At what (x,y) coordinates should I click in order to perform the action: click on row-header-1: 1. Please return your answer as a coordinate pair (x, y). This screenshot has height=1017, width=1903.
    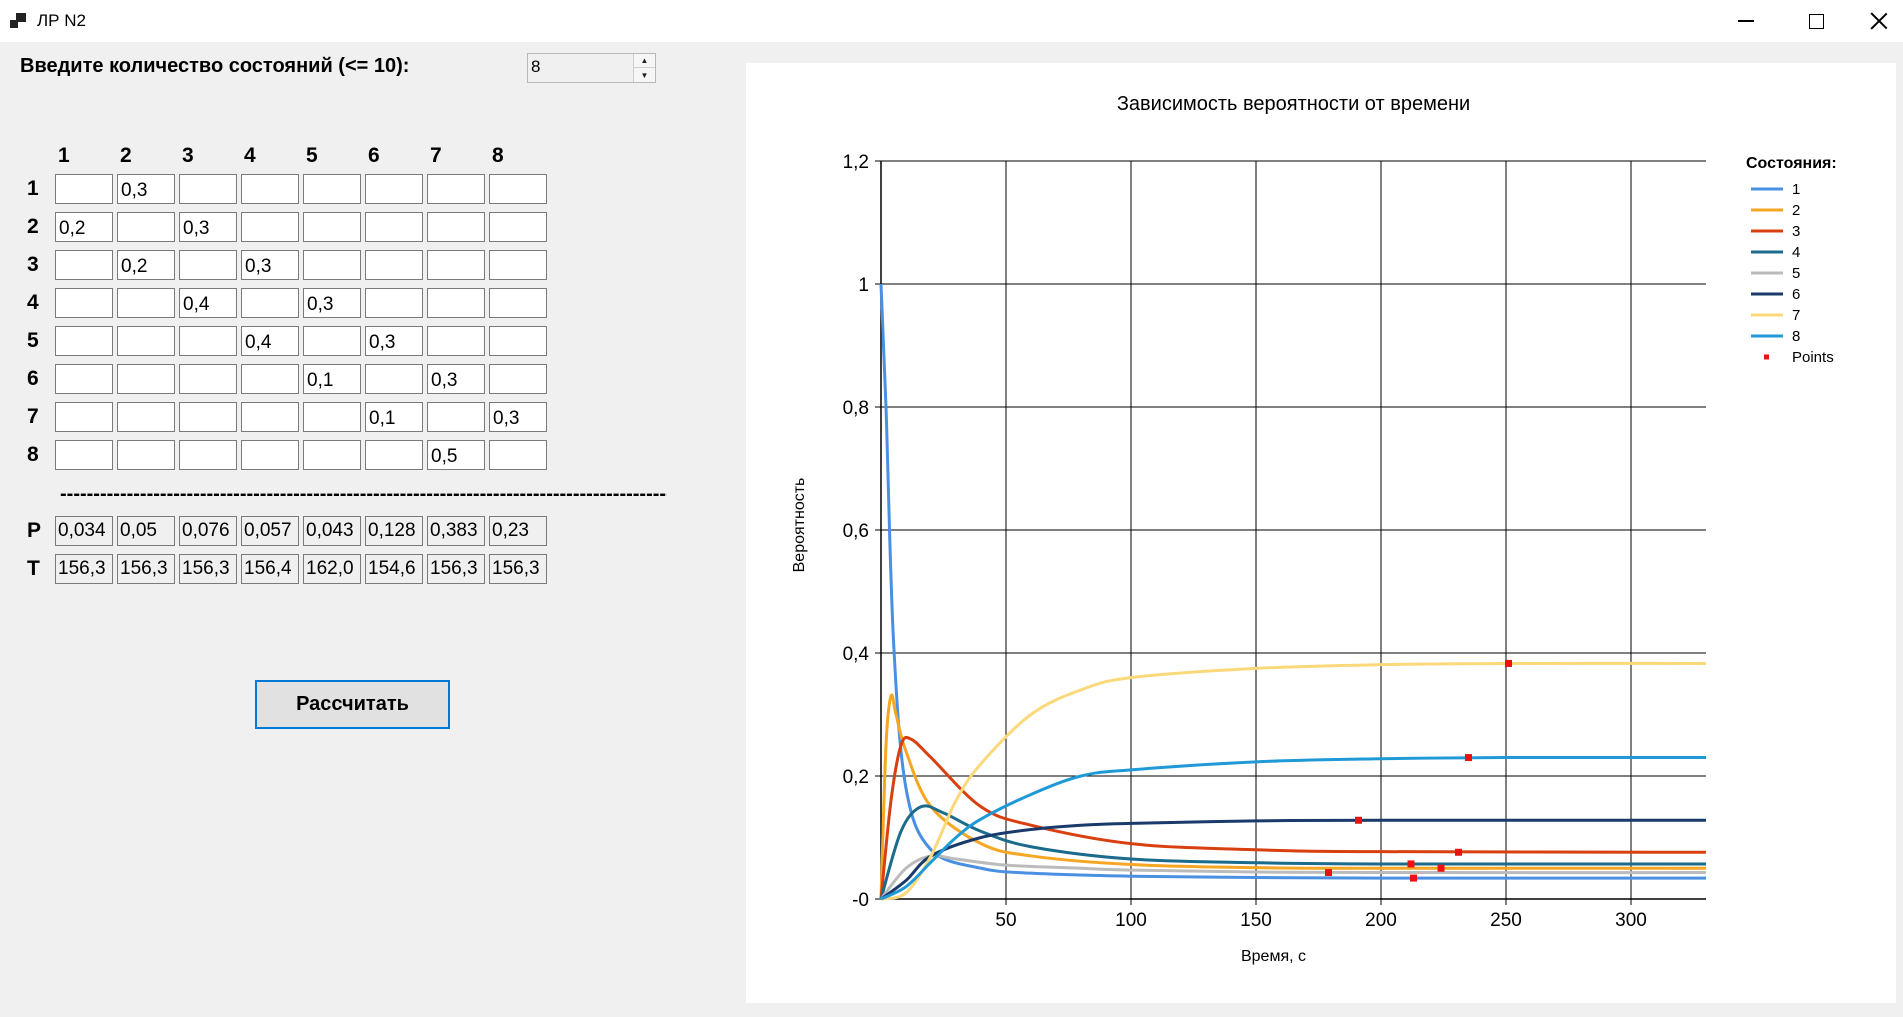
    Looking at the image, I should click on (33, 188).